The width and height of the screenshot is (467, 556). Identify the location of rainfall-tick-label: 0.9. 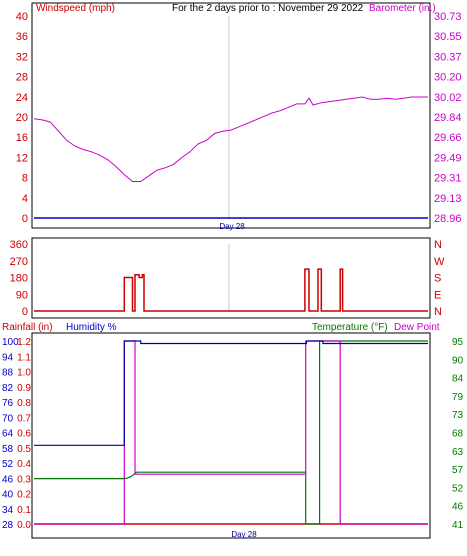
(24, 388).